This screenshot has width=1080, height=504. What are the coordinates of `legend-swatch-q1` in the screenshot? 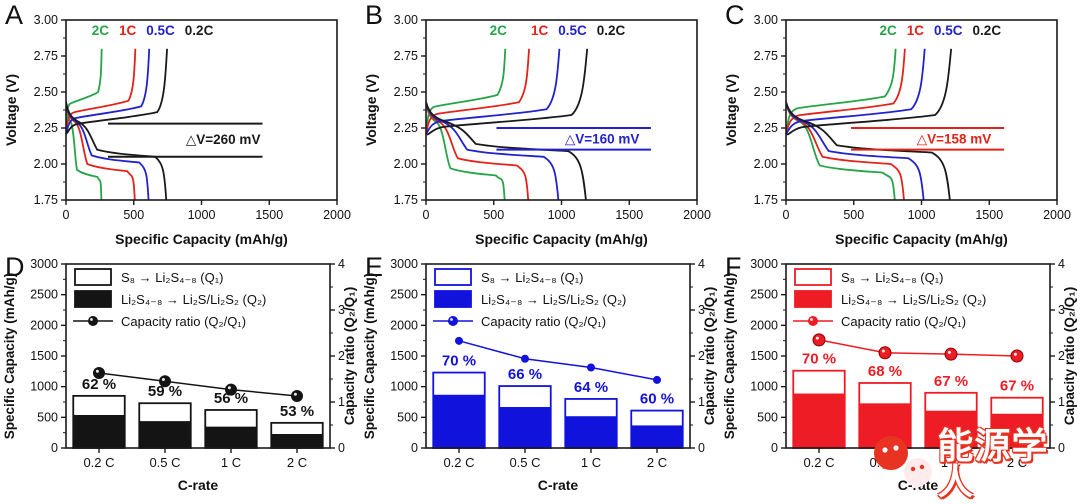 It's located at (813, 277).